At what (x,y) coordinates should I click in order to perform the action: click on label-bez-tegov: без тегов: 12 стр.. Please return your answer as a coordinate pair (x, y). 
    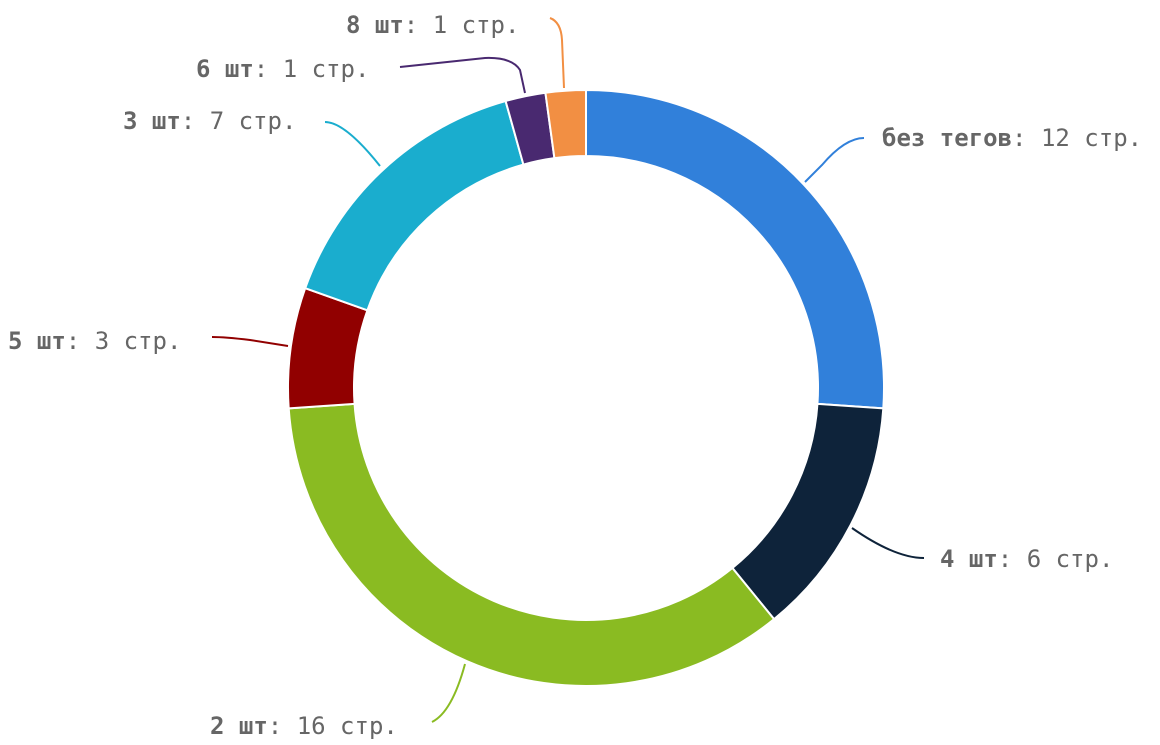
    Looking at the image, I should click on (1012, 138).